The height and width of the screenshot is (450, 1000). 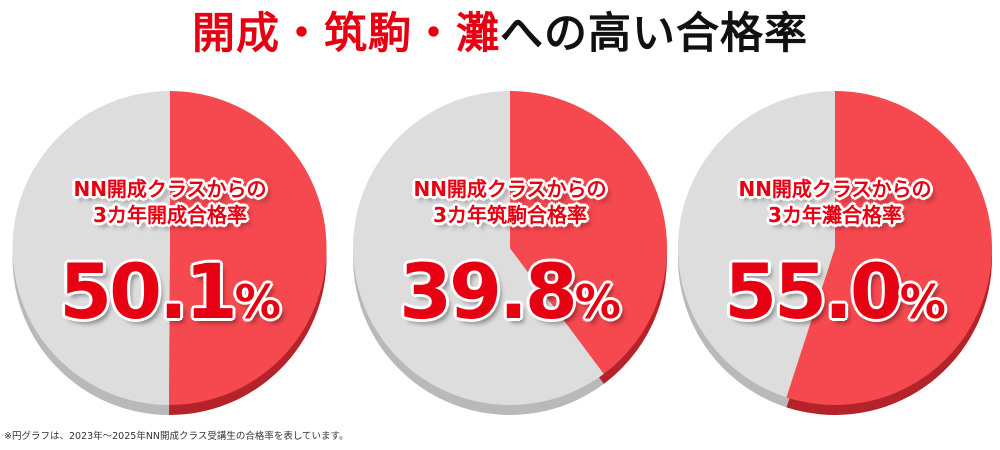 I want to click on pie-value: 50.1%, so click(x=170, y=297).